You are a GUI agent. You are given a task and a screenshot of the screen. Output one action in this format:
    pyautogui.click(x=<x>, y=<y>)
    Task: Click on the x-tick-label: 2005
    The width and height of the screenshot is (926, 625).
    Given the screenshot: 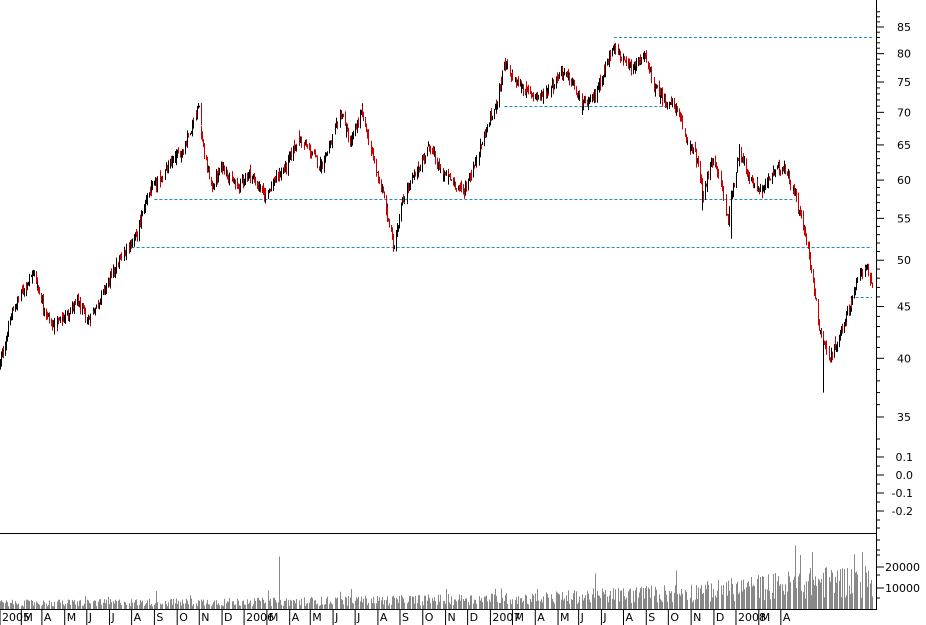 What is the action you would take?
    pyautogui.click(x=16, y=617)
    